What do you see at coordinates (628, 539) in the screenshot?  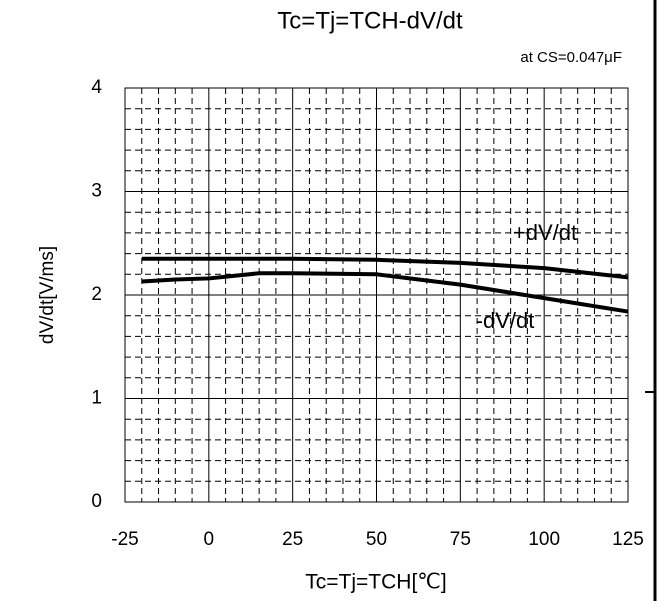 I see `x-tick-label: 125` at bounding box center [628, 539].